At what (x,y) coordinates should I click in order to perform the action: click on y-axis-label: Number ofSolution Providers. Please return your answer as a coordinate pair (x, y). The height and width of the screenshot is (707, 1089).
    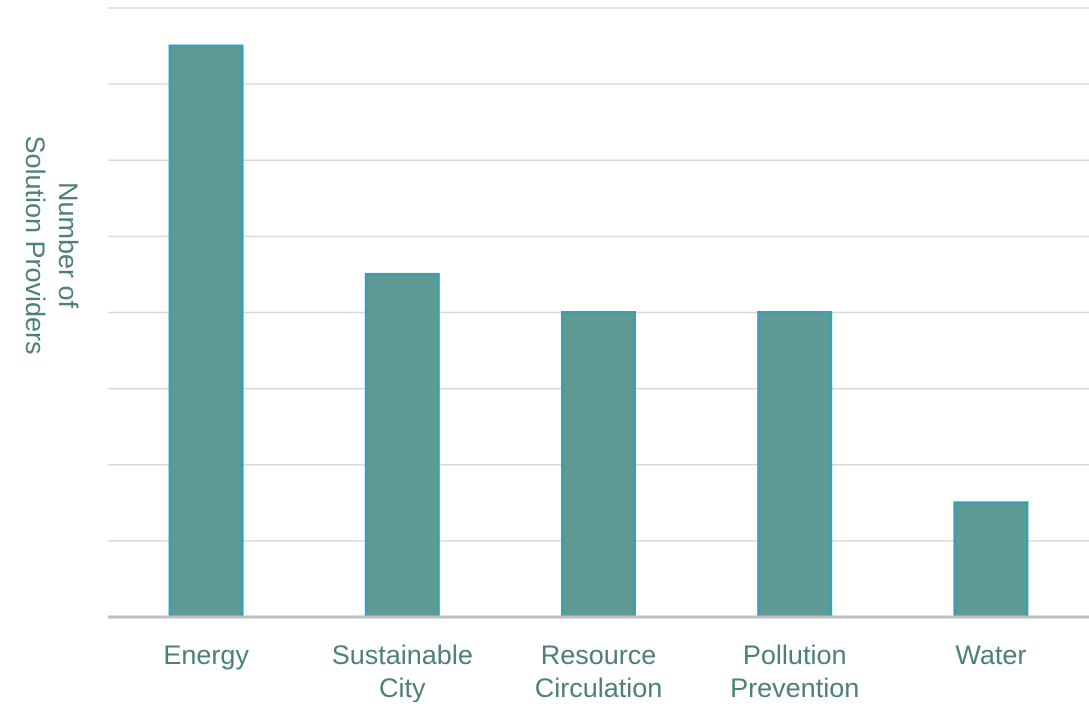
    Looking at the image, I should click on (51, 244).